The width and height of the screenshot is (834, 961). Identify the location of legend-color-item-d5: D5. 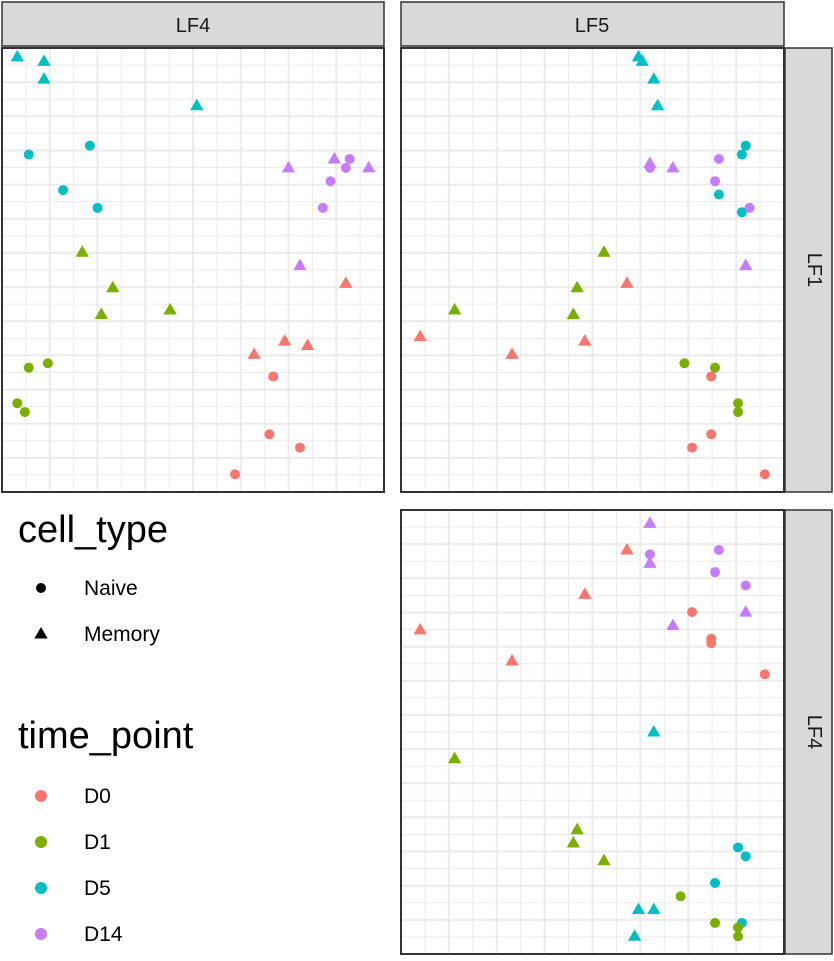
(73, 888).